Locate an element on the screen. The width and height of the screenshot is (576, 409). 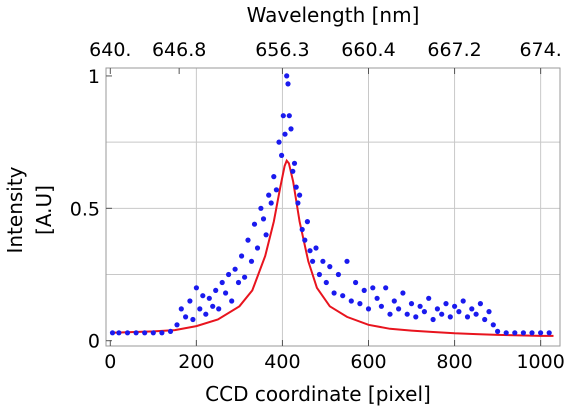
top-tick-label: 656.3 is located at coordinates (282, 50).